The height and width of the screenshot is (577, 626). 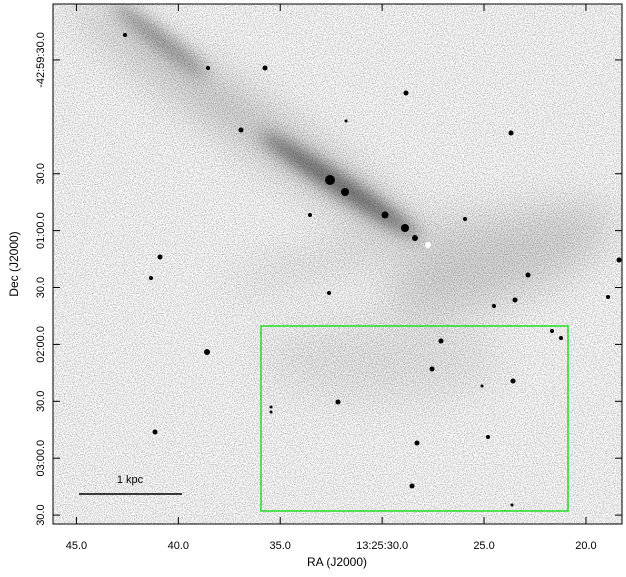 What do you see at coordinates (428, 245) in the screenshot?
I see `bright-star` at bounding box center [428, 245].